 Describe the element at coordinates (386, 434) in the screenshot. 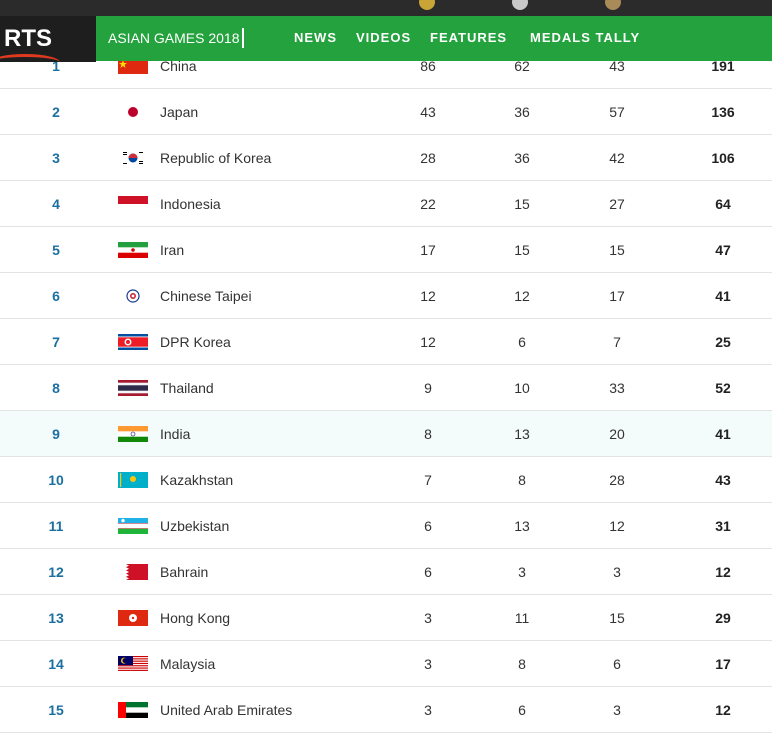

I see `table-row: 9 India 8 13 20 41` at that location.